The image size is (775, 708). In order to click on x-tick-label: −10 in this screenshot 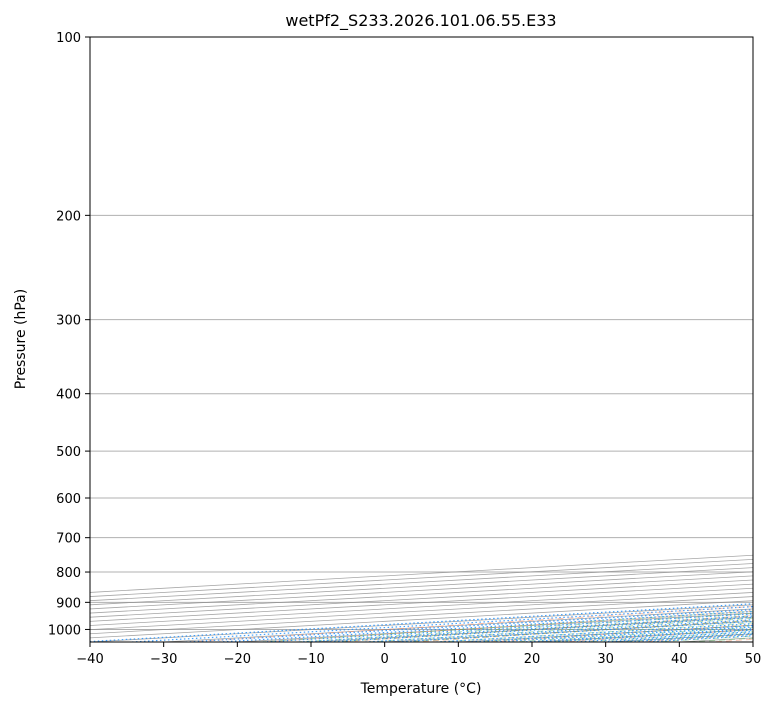, I will do `click(310, 659)`.